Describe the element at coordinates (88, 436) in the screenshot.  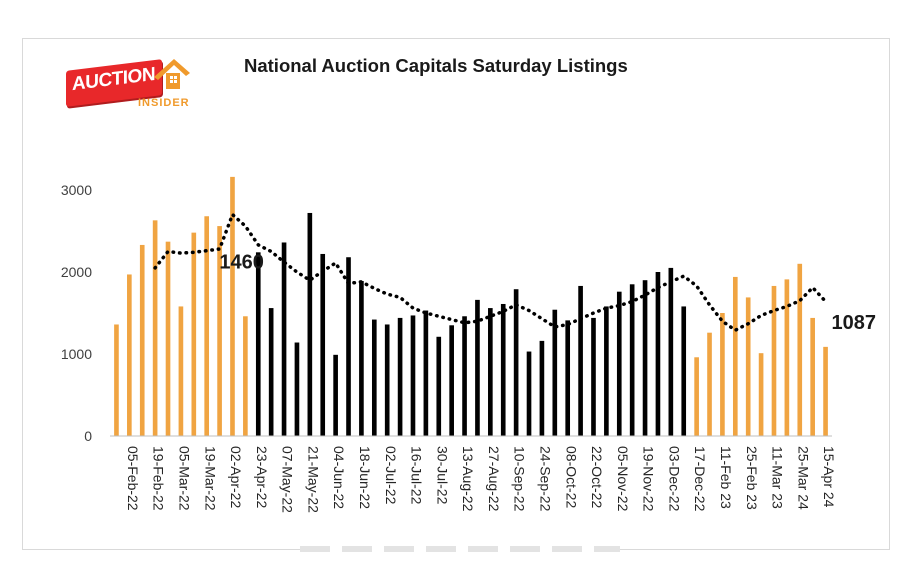
I see `y-tick-label: 0` at that location.